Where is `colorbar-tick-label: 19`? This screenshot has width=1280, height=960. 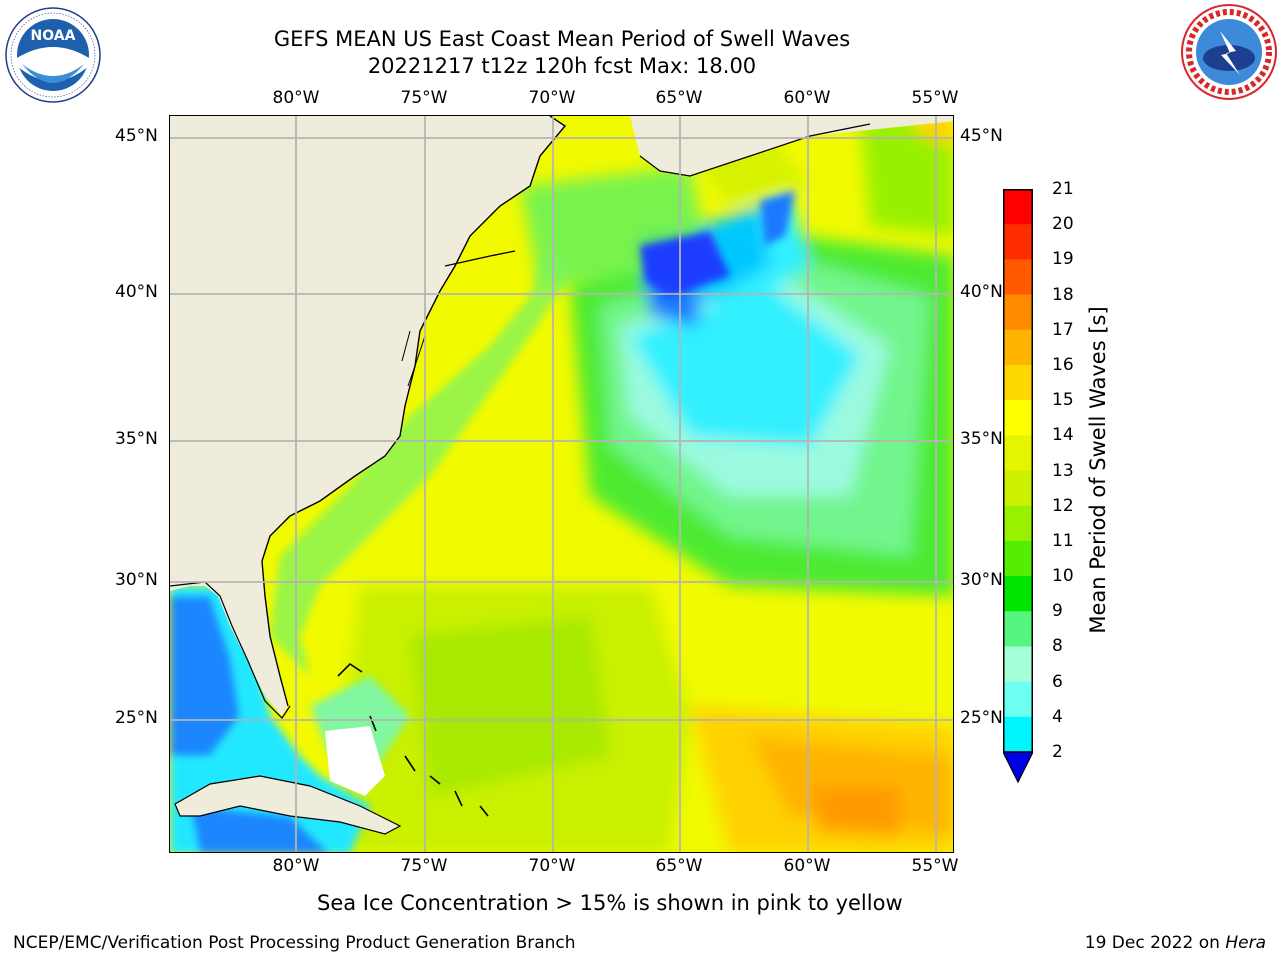 colorbar-tick-label: 19 is located at coordinates (1063, 259).